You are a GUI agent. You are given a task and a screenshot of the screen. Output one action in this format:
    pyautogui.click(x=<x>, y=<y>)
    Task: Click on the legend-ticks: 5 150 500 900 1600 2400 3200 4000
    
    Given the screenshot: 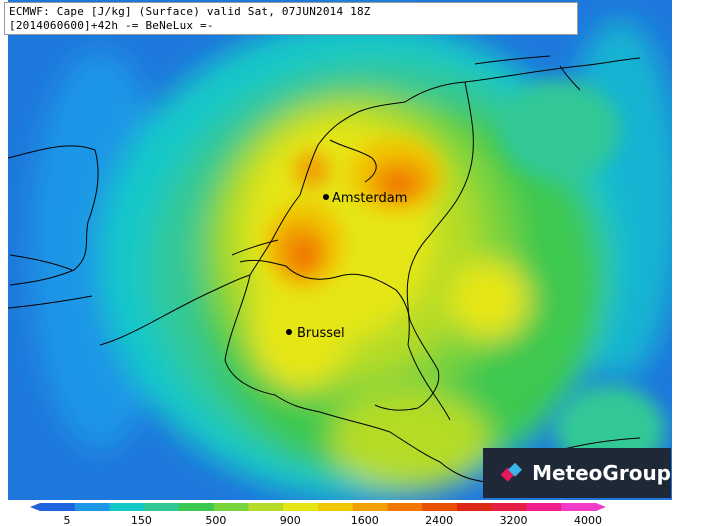 What is the action you would take?
    pyautogui.click(x=333, y=520)
    